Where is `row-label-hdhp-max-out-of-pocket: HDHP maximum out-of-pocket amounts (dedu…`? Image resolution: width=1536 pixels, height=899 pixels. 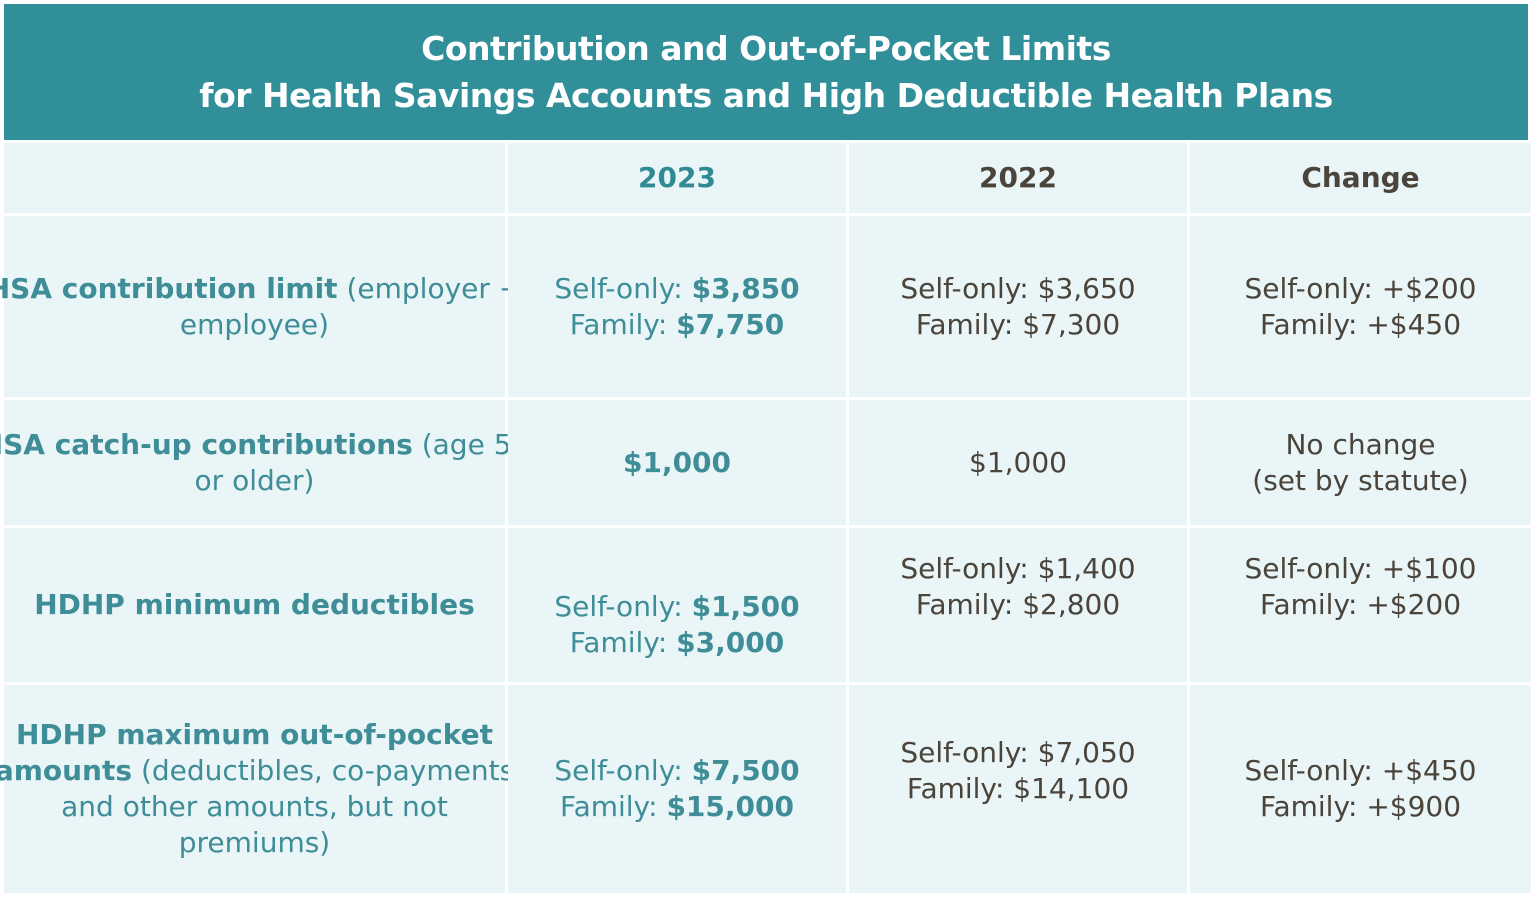 row-label-hdhp-max-out-of-pocket: HDHP maximum out-of-pocket amounts (dedu… is located at coordinates (257, 789).